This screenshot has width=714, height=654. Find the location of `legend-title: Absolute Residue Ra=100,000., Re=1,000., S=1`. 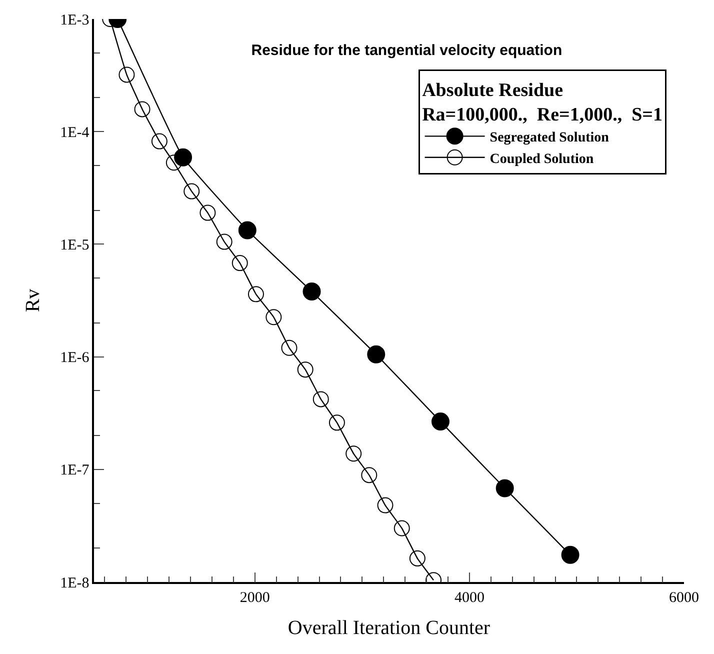

legend-title: Absolute Residue Ra=100,000., Re=1,000., S=1 is located at coordinates (542, 103).